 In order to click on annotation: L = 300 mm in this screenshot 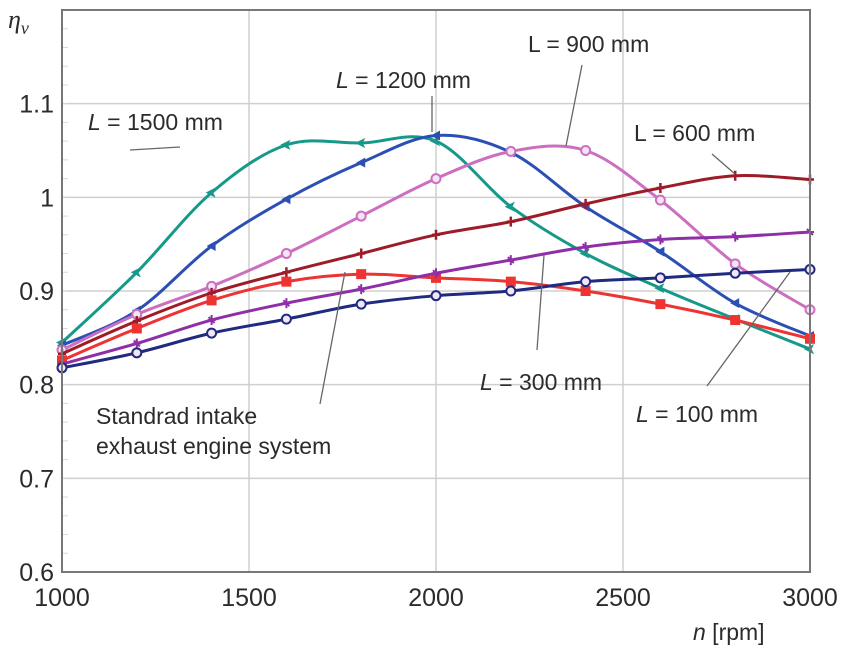, I will do `click(541, 324)`.